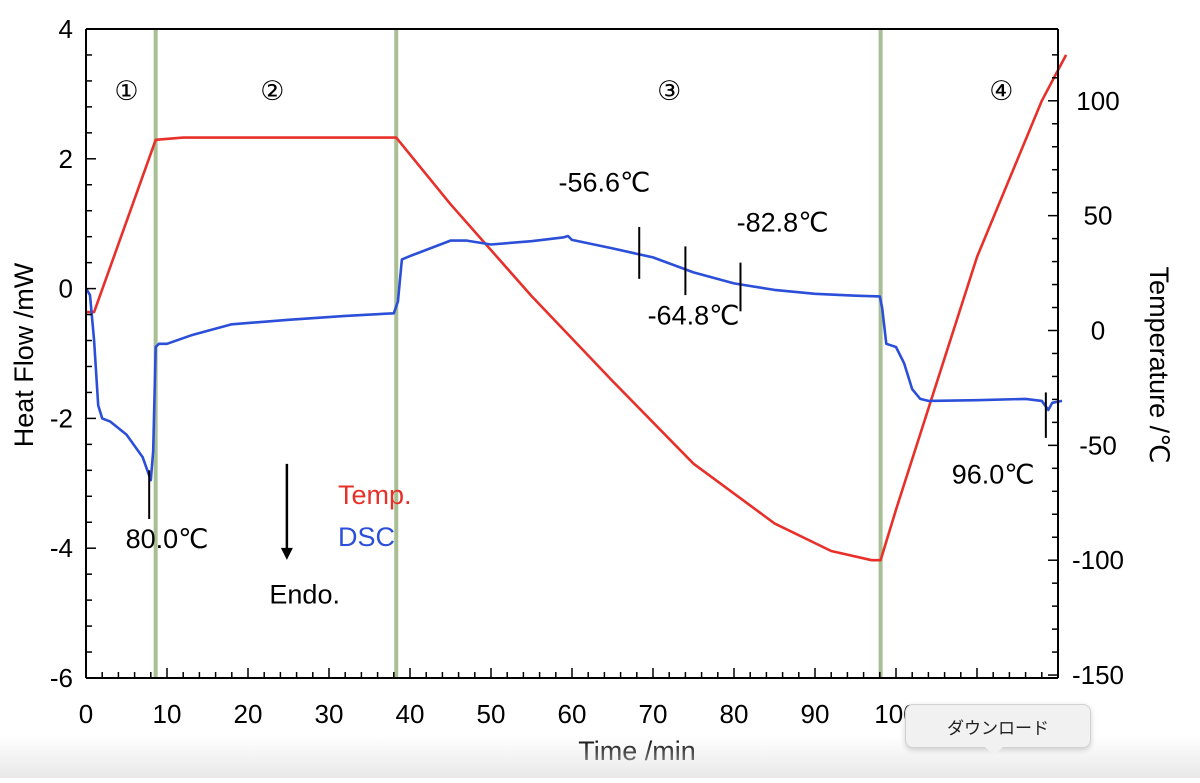 Image resolution: width=1200 pixels, height=783 pixels. What do you see at coordinates (167, 714) in the screenshot?
I see `x-tick-label: 10` at bounding box center [167, 714].